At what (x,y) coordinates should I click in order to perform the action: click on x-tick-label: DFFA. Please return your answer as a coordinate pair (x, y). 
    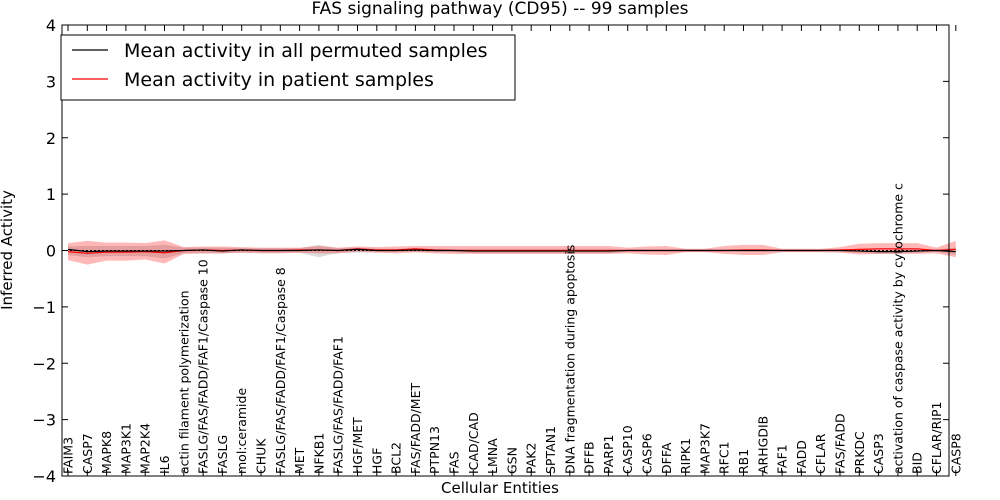
    Looking at the image, I should click on (666, 458).